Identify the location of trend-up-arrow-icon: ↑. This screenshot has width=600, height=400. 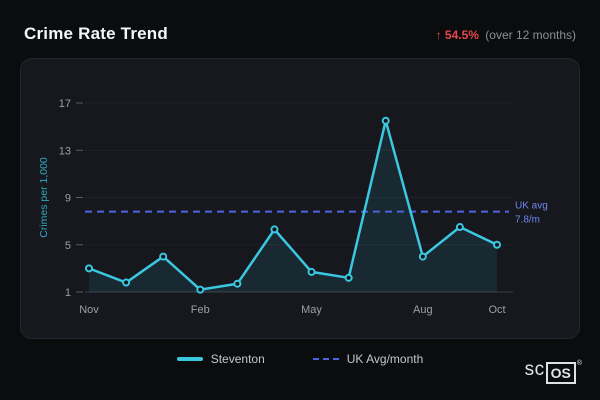
(438, 35).